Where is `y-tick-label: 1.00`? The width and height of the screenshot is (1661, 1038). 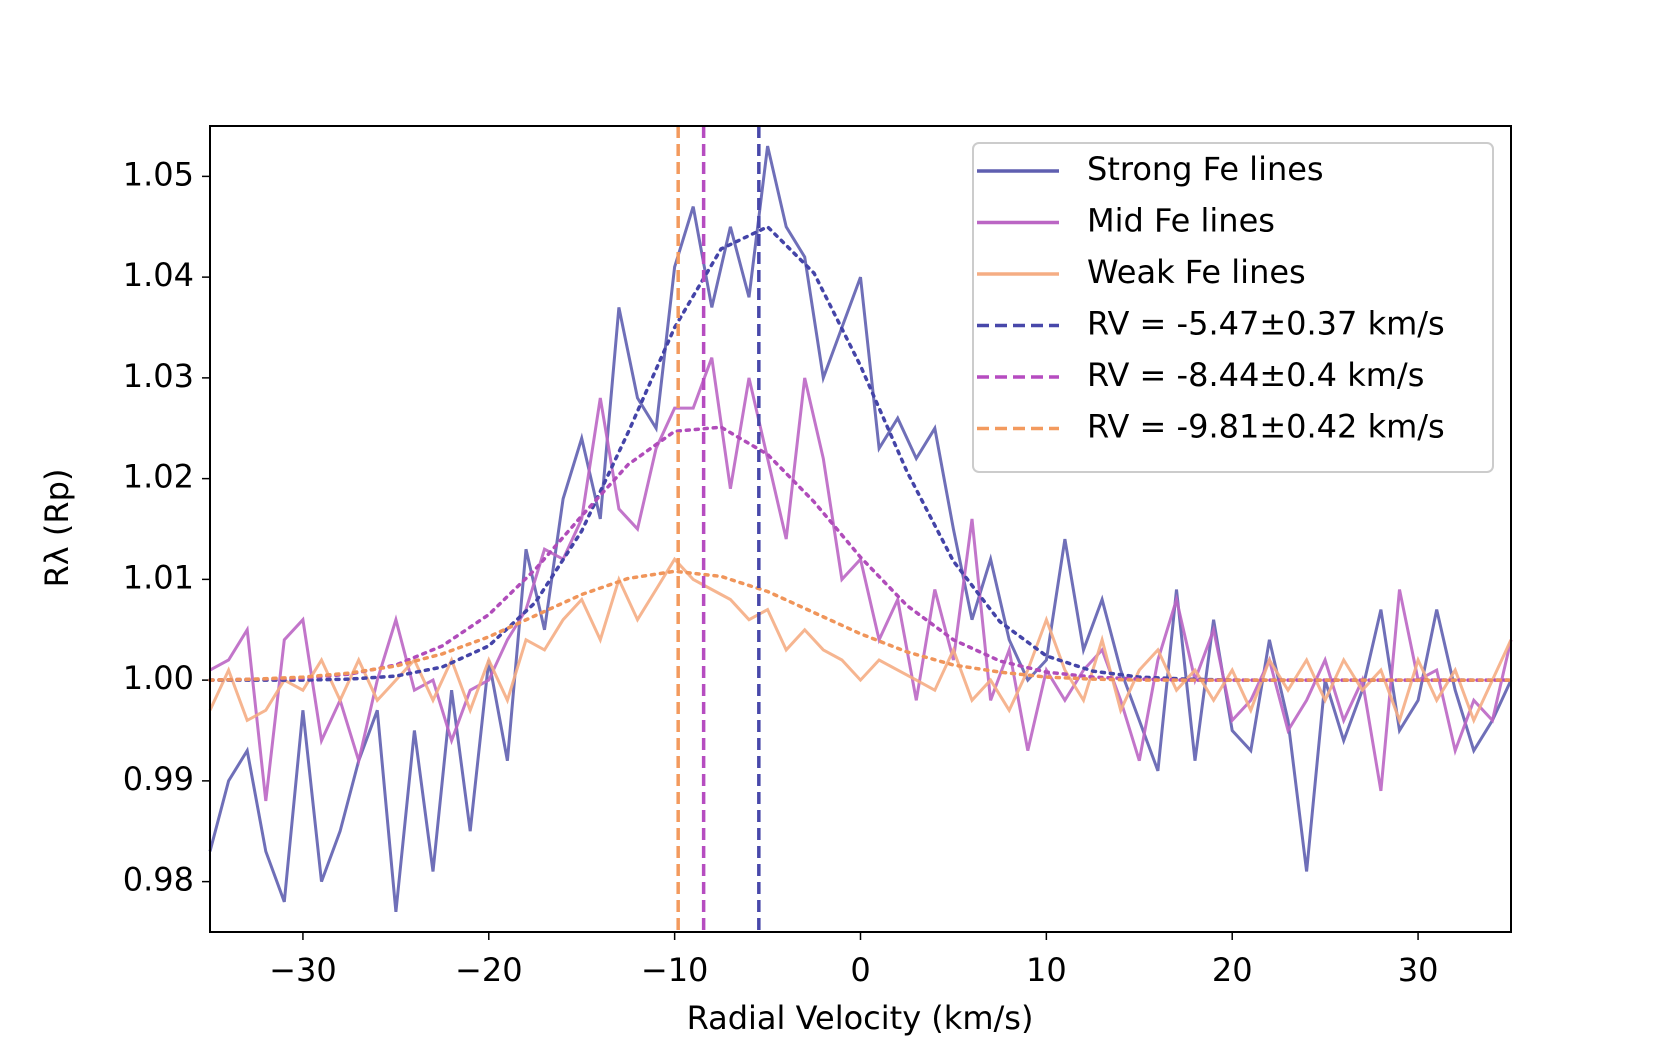 y-tick-label: 1.00 is located at coordinates (158, 678).